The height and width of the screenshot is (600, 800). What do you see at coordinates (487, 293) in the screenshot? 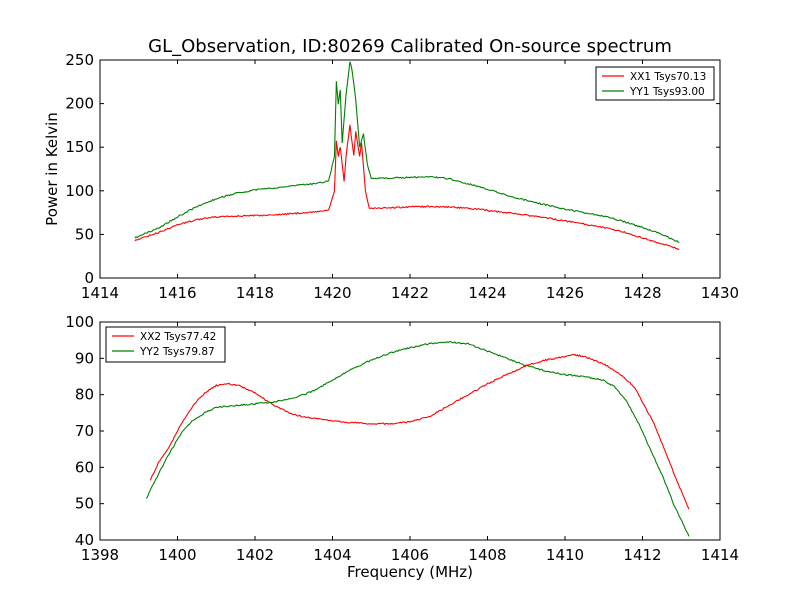
I see `x-tick-label: 1424` at bounding box center [487, 293].